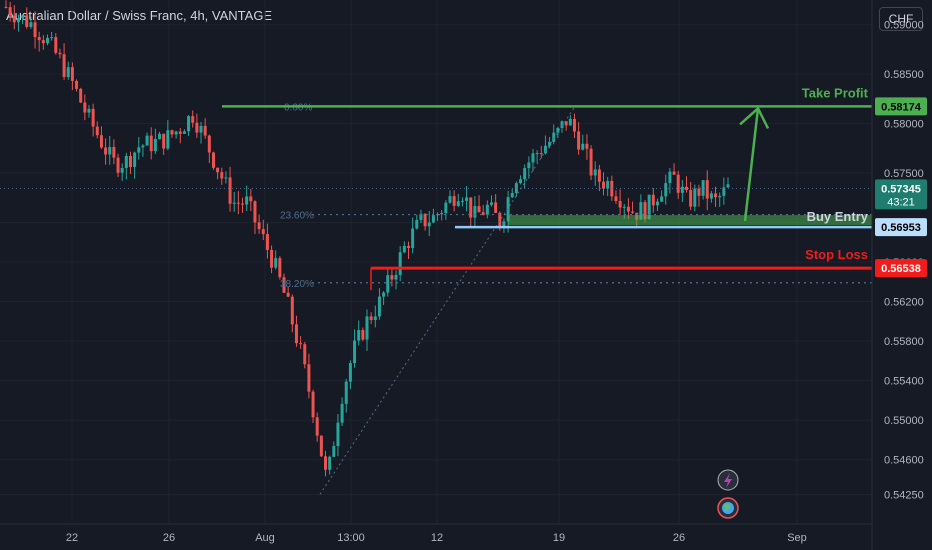  I want to click on currency-button: CHF, so click(901, 19).